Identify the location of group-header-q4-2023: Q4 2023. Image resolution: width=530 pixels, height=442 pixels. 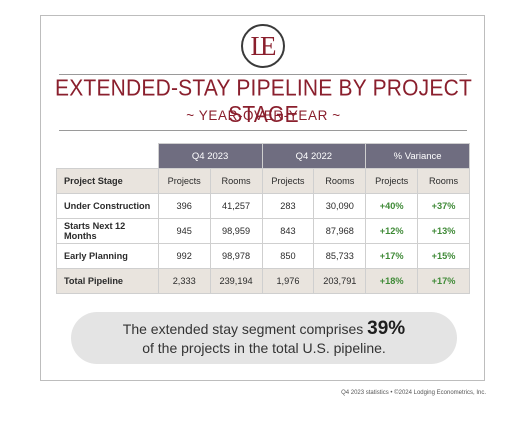
(210, 156).